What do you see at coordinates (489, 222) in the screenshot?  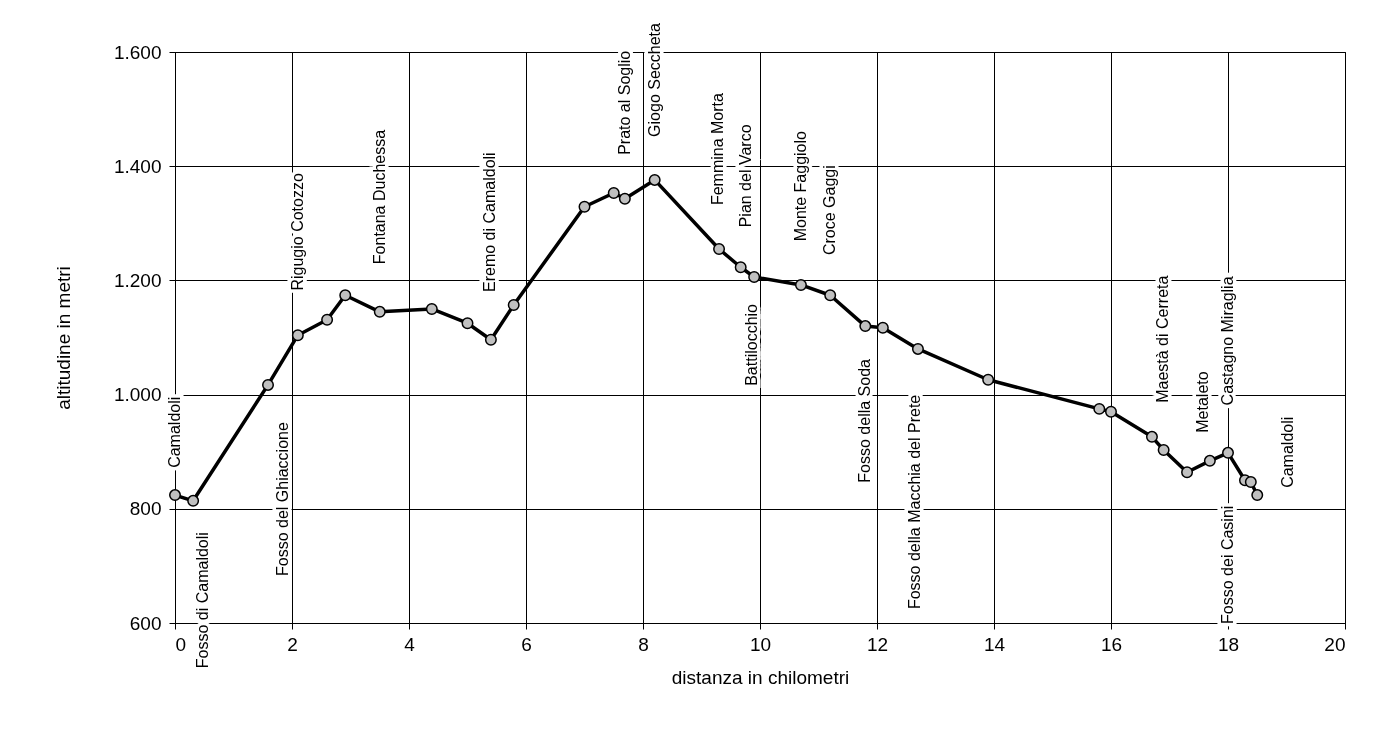 I see `annotation: Eremo di Camaldoli` at bounding box center [489, 222].